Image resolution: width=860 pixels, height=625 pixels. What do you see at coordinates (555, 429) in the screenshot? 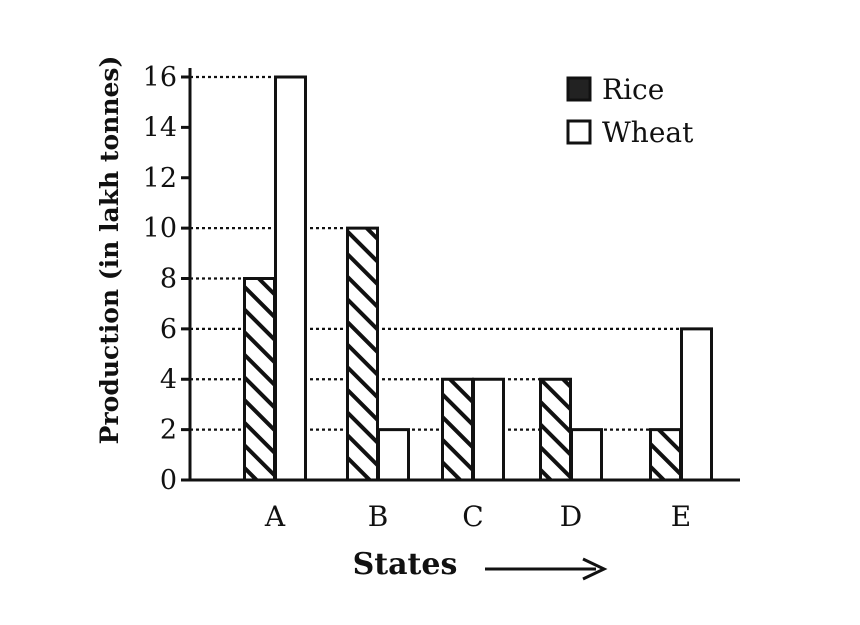
I see `bar-rice-D` at bounding box center [555, 429].